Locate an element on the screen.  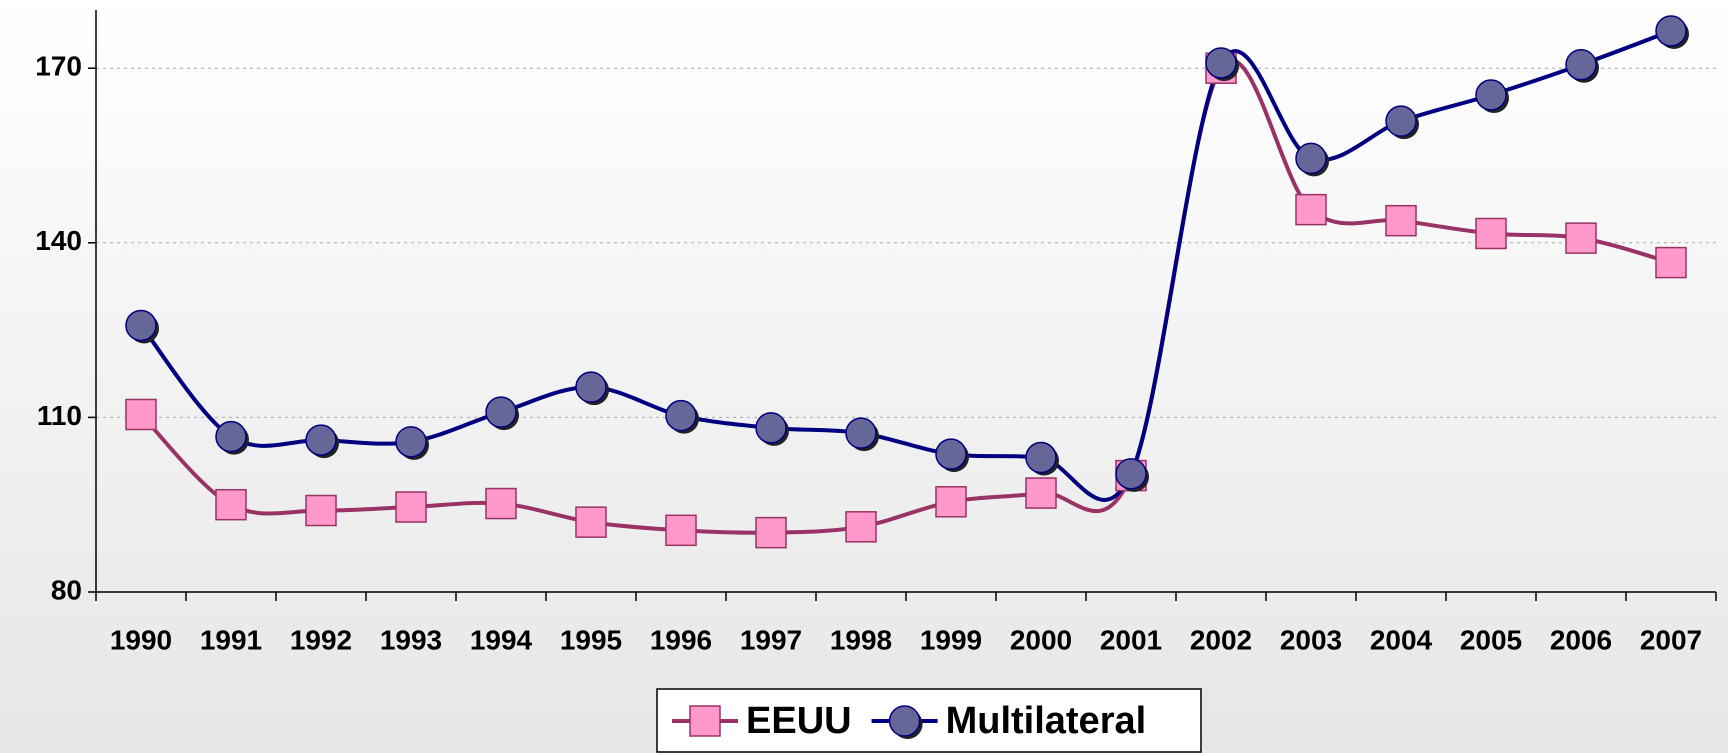
x-tick-label: 1998 is located at coordinates (861, 639).